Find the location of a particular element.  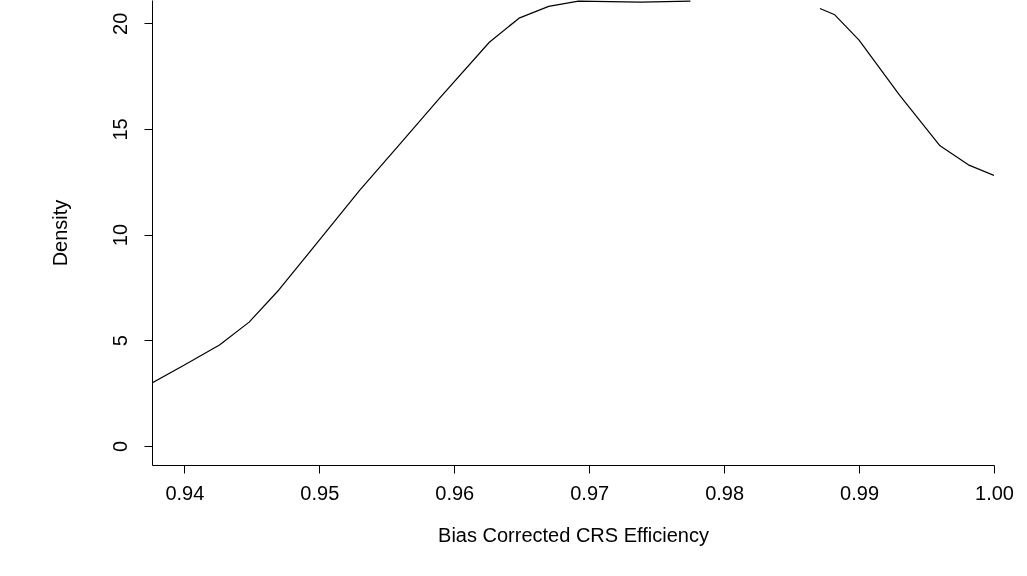

x-tick-label: 0.97 is located at coordinates (590, 492).